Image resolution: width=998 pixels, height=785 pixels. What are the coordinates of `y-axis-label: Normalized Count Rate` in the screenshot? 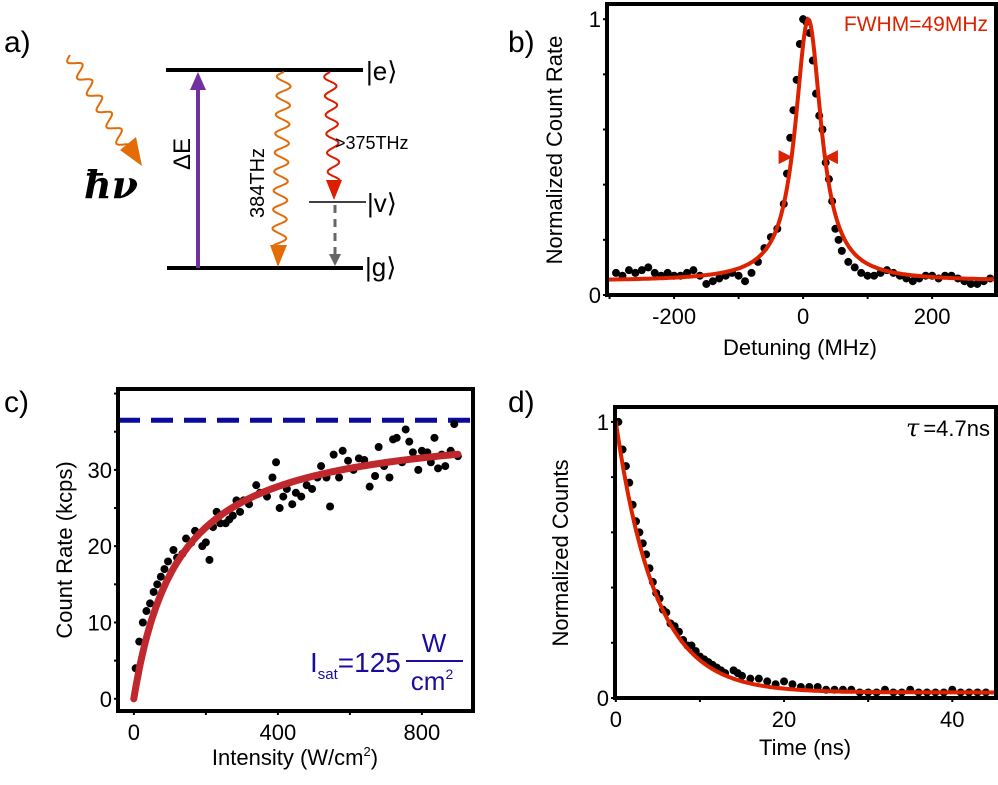 It's located at (554, 150).